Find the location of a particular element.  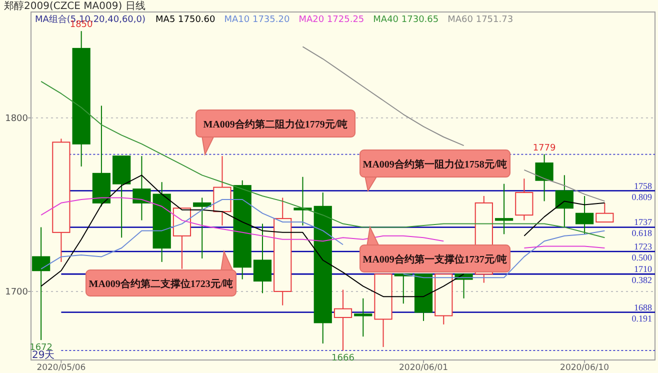

annotation: 0.618 is located at coordinates (642, 233).